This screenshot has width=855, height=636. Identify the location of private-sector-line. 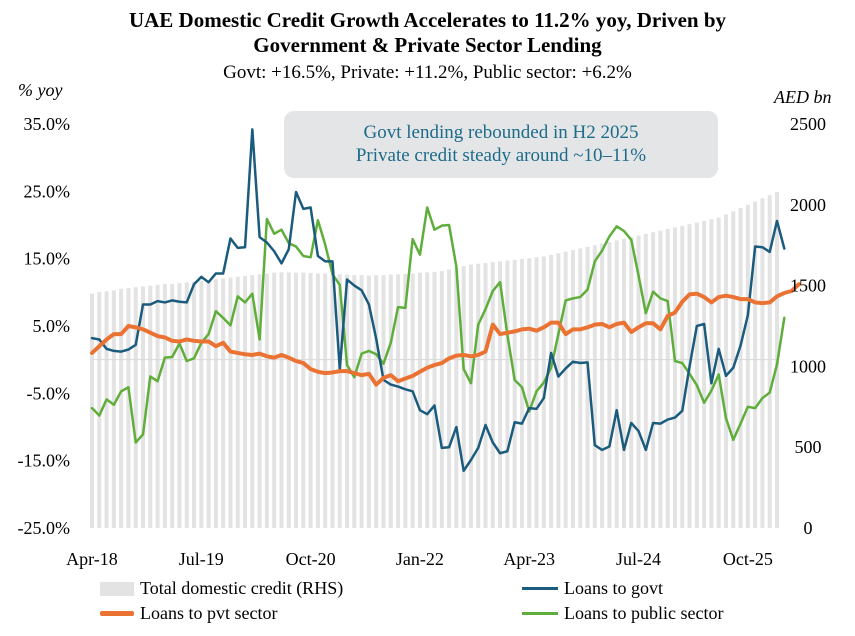
(445, 334).